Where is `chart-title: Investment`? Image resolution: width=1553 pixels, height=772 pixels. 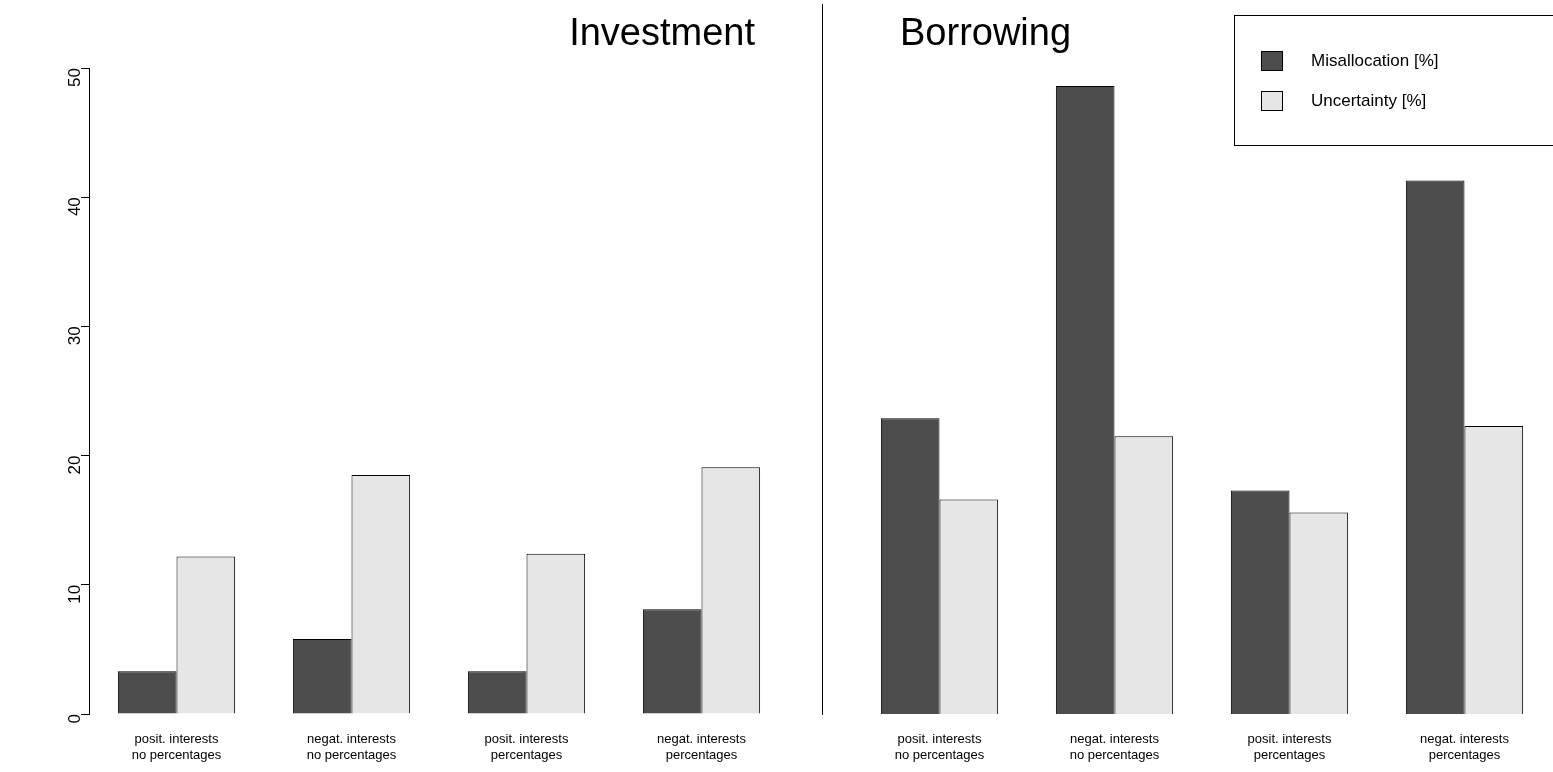
chart-title: Investment is located at coordinates (662, 32).